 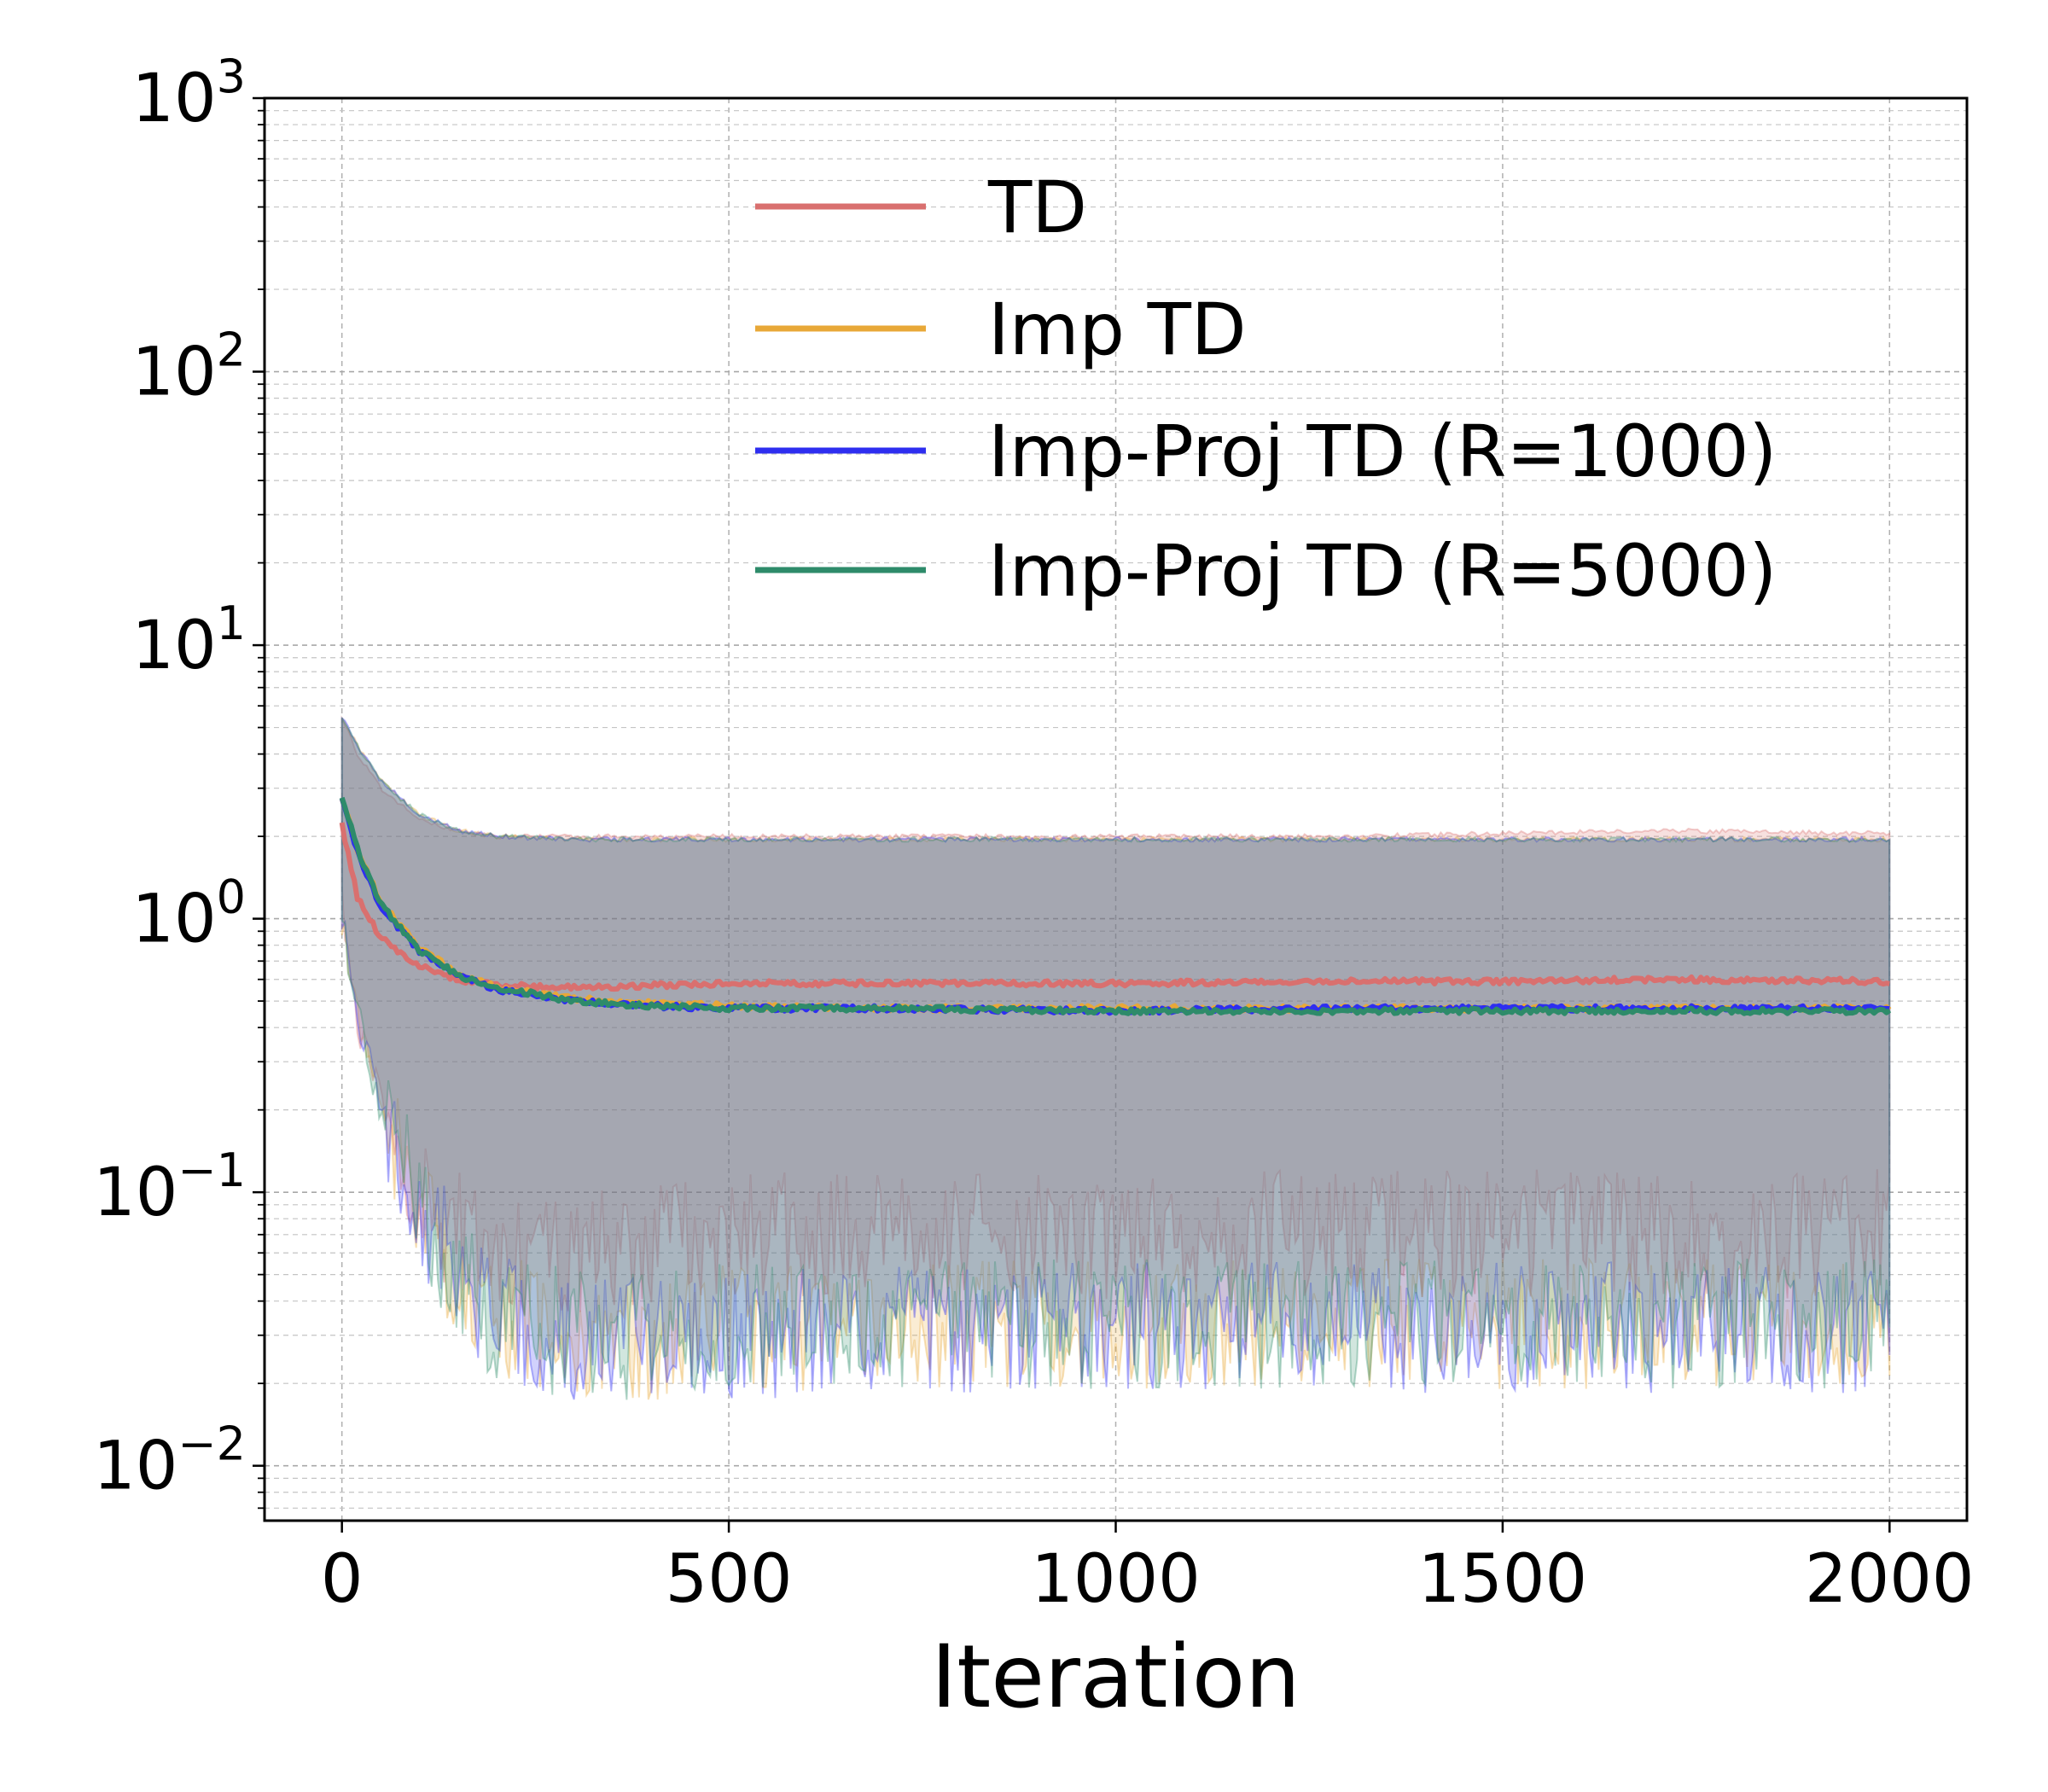 I want to click on y-tick-label: 10⁻², so click(x=169, y=1461).